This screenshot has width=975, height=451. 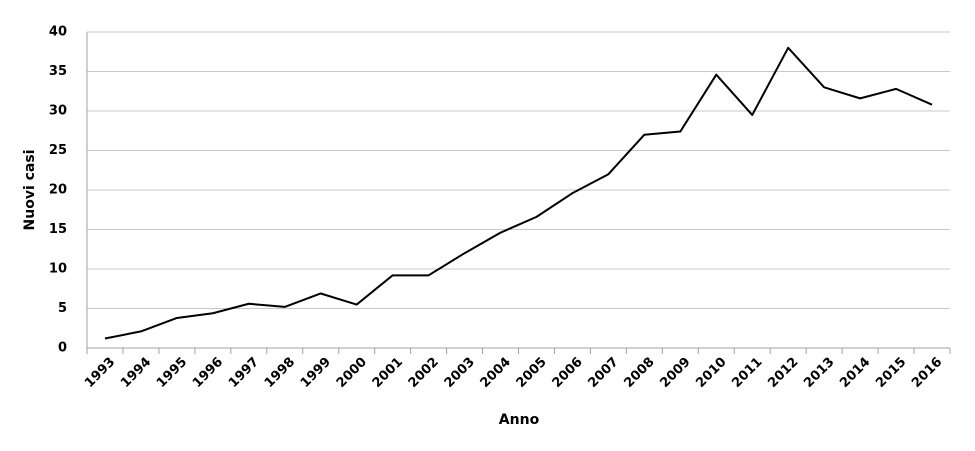 What do you see at coordinates (711, 373) in the screenshot?
I see `x-tick-label: 2010` at bounding box center [711, 373].